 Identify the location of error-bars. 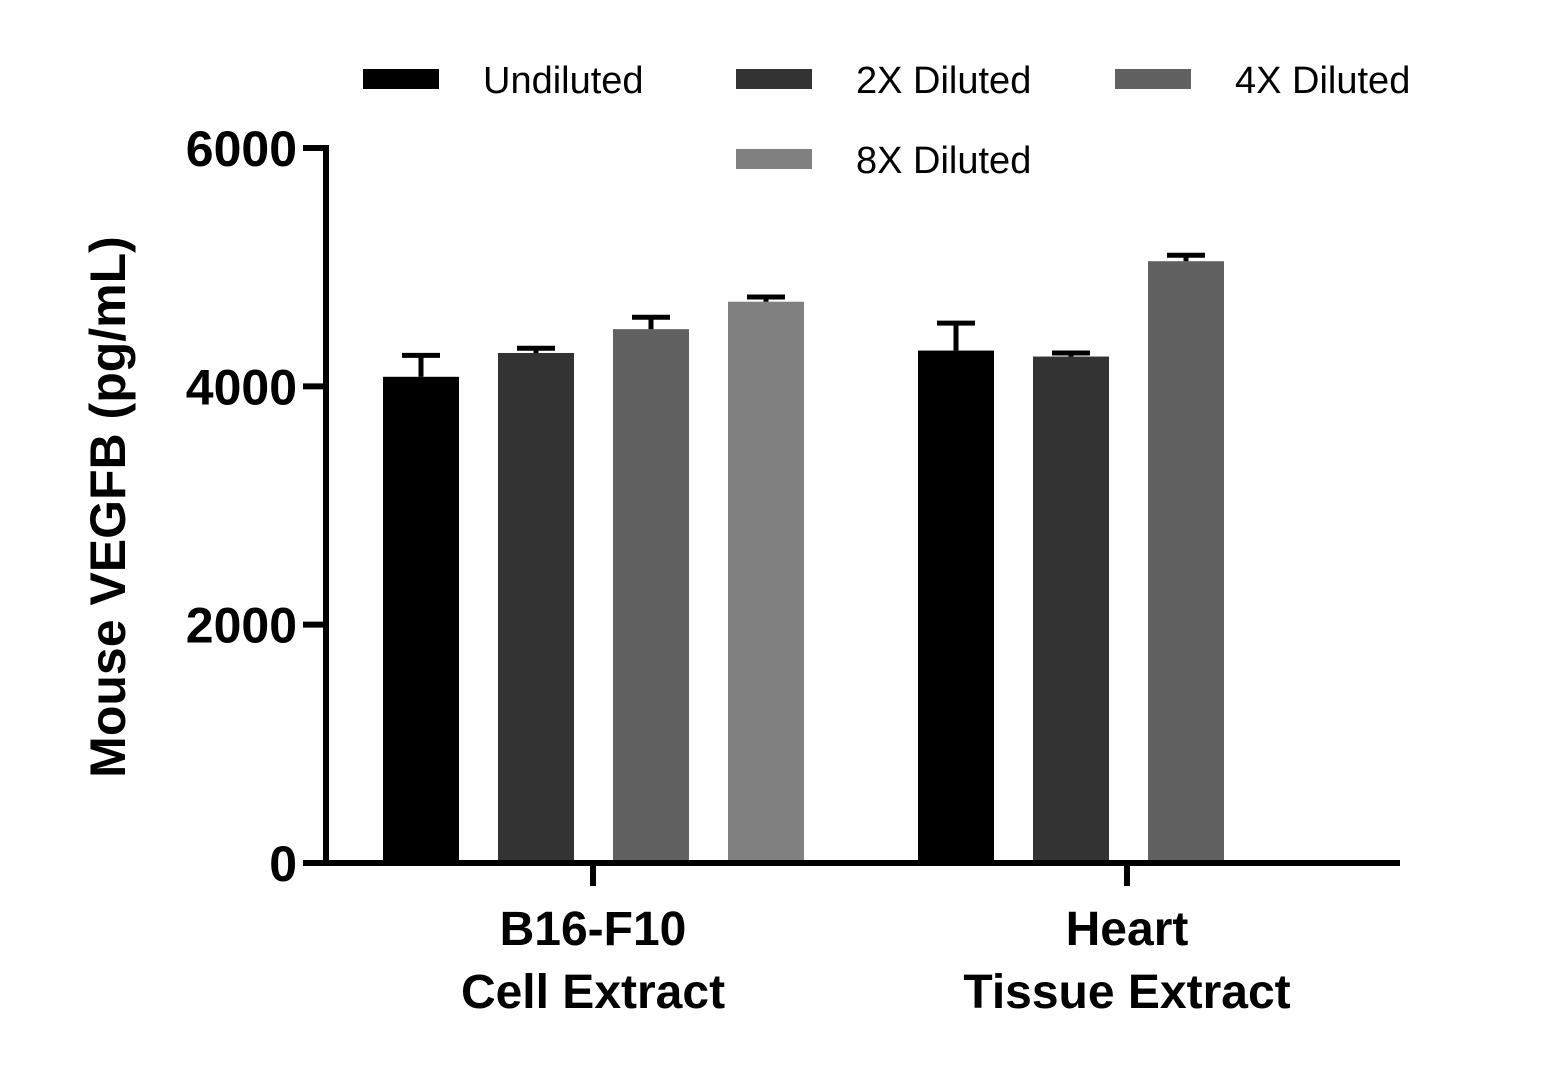
(803, 314).